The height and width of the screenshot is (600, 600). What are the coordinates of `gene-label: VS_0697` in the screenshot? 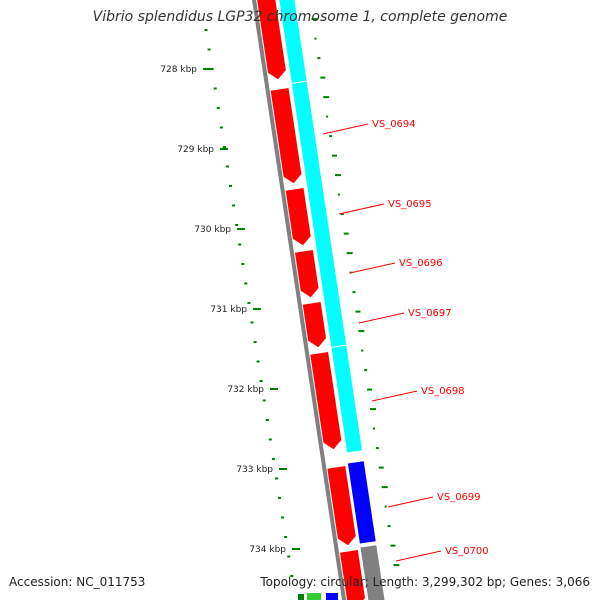 It's located at (430, 313).